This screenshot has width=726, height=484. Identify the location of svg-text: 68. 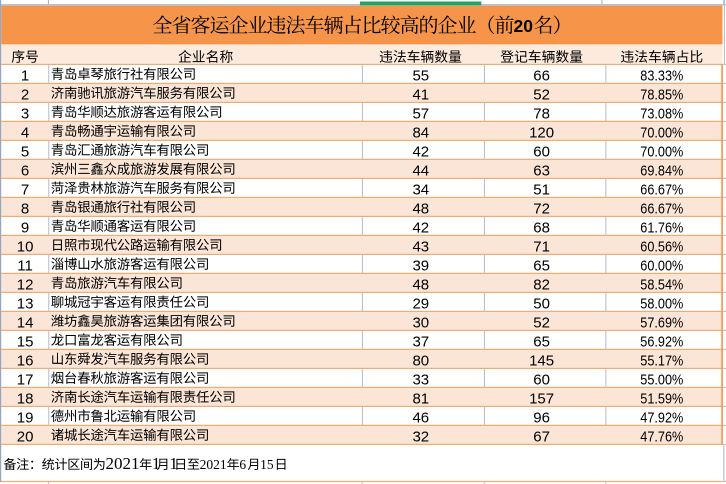
(541, 228).